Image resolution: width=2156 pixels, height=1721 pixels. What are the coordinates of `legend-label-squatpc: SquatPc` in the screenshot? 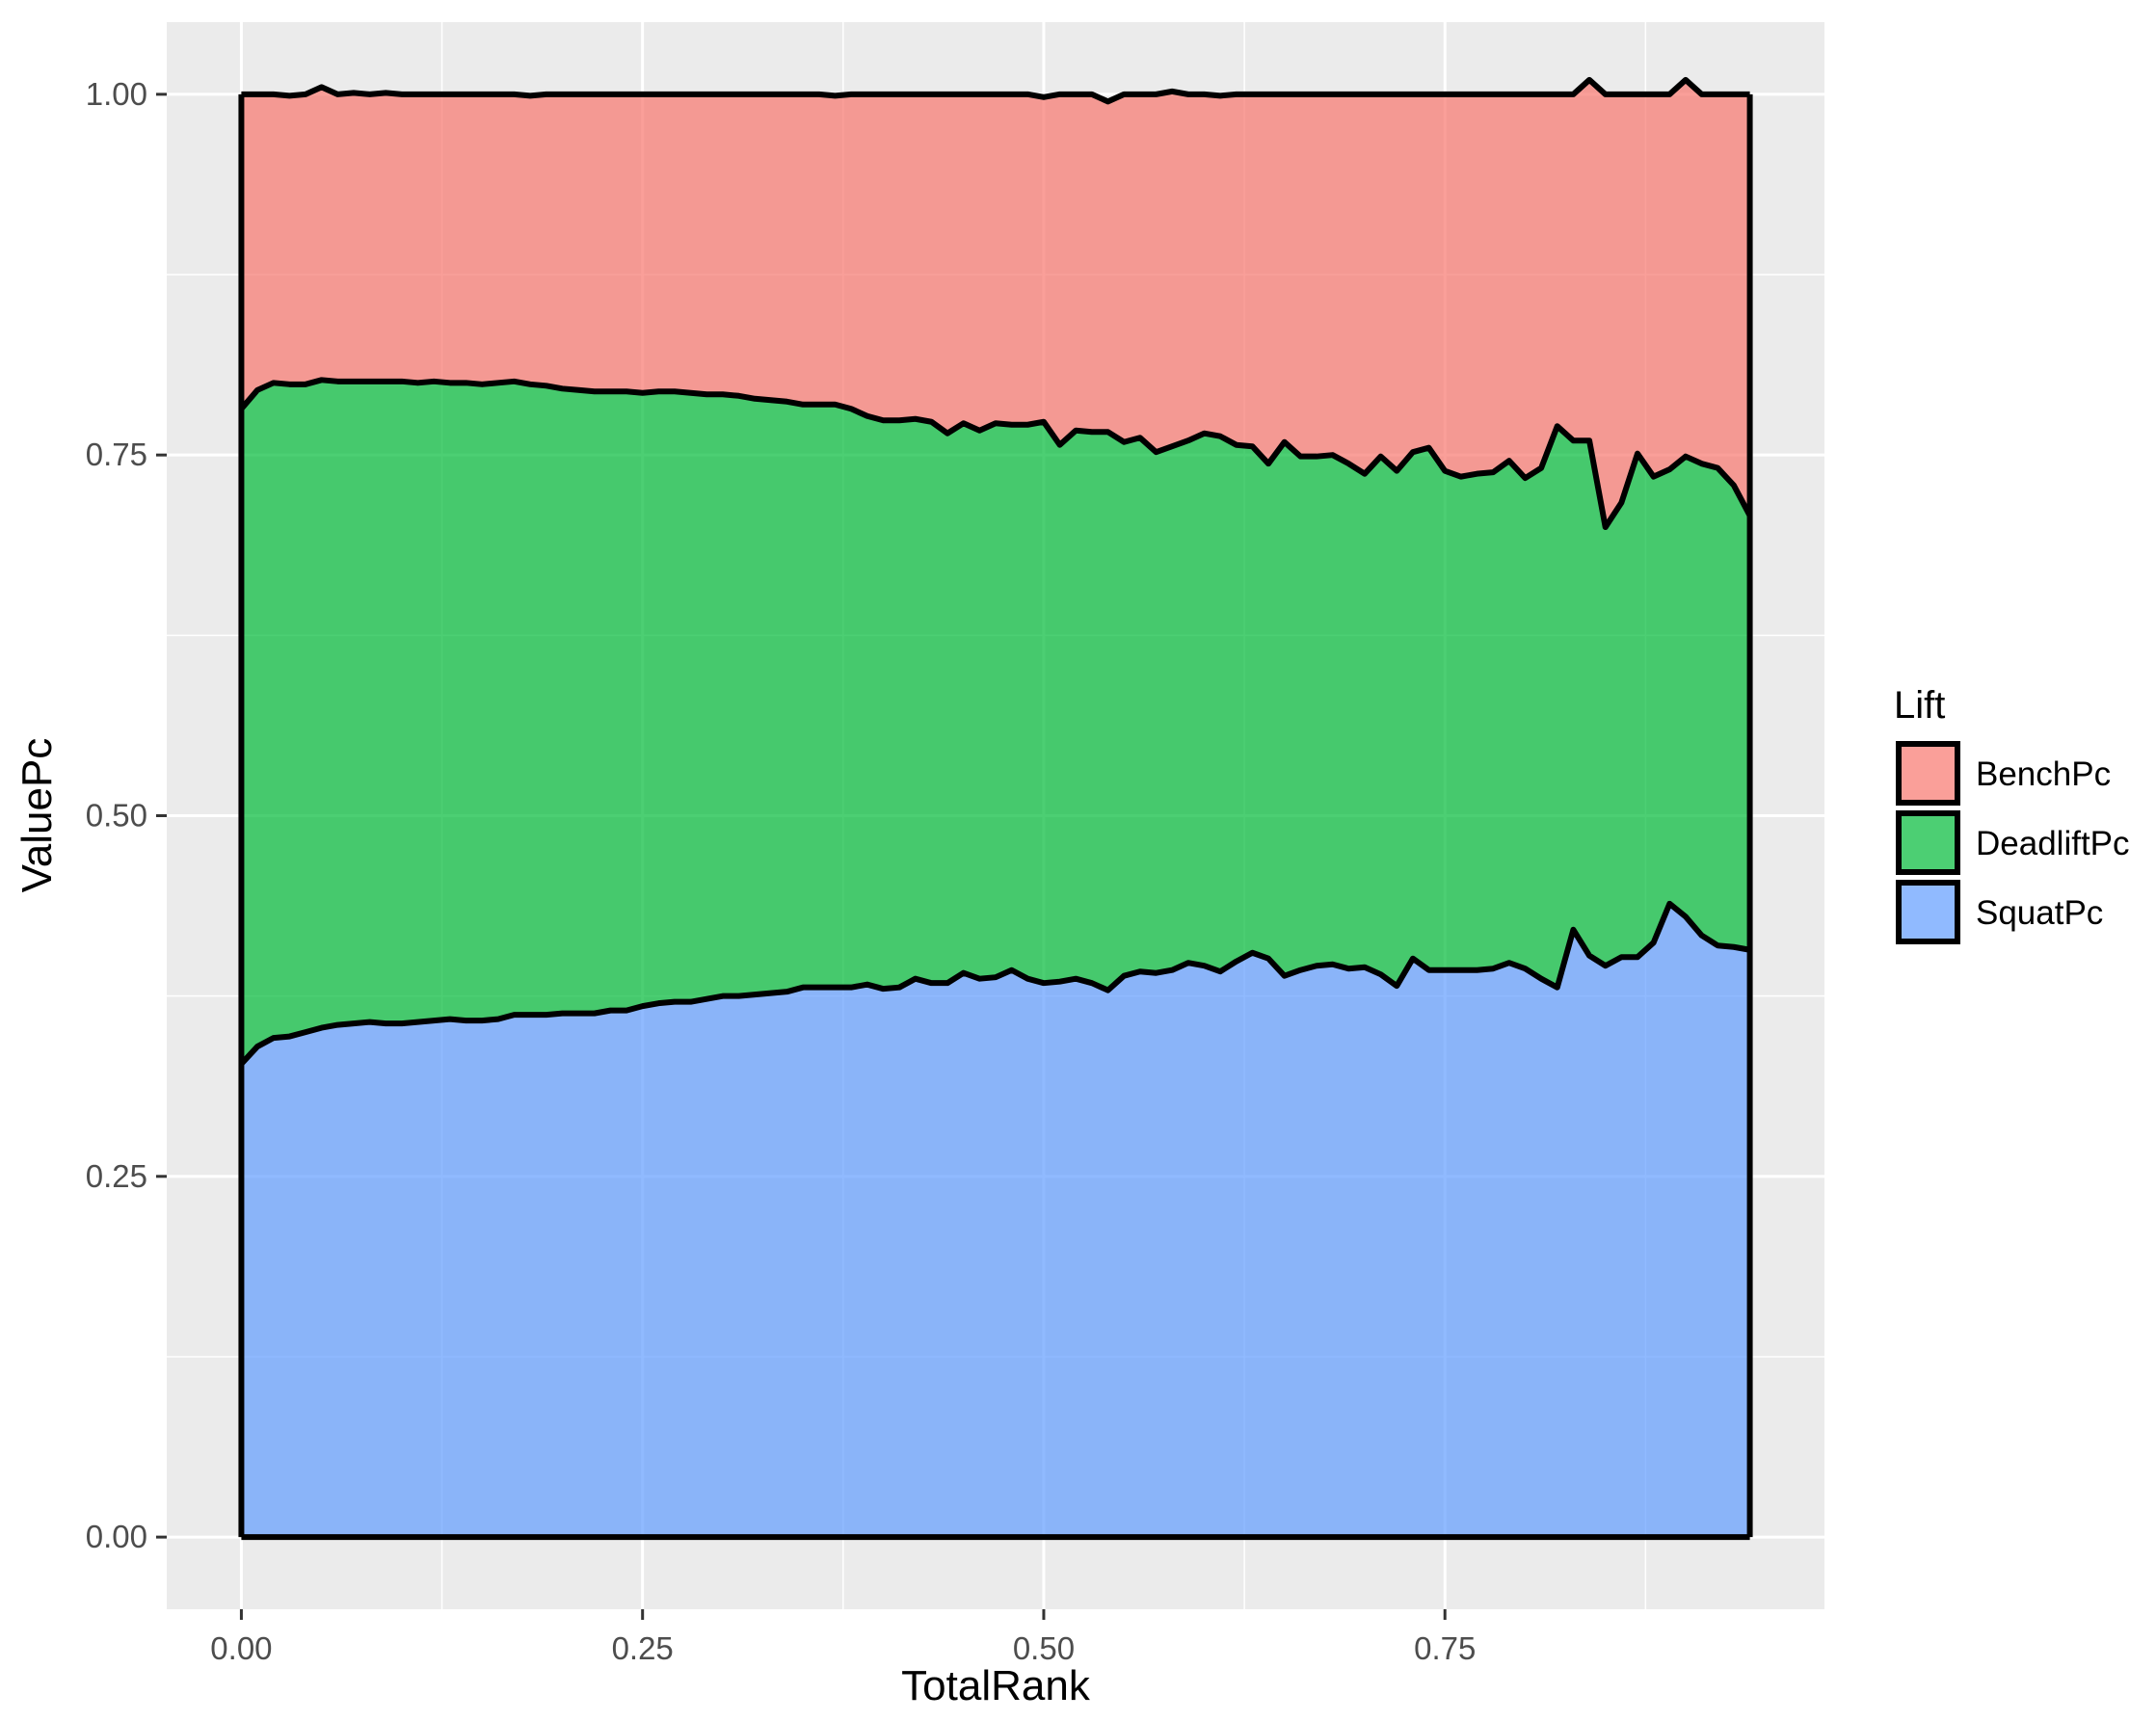 It's located at (2039, 913).